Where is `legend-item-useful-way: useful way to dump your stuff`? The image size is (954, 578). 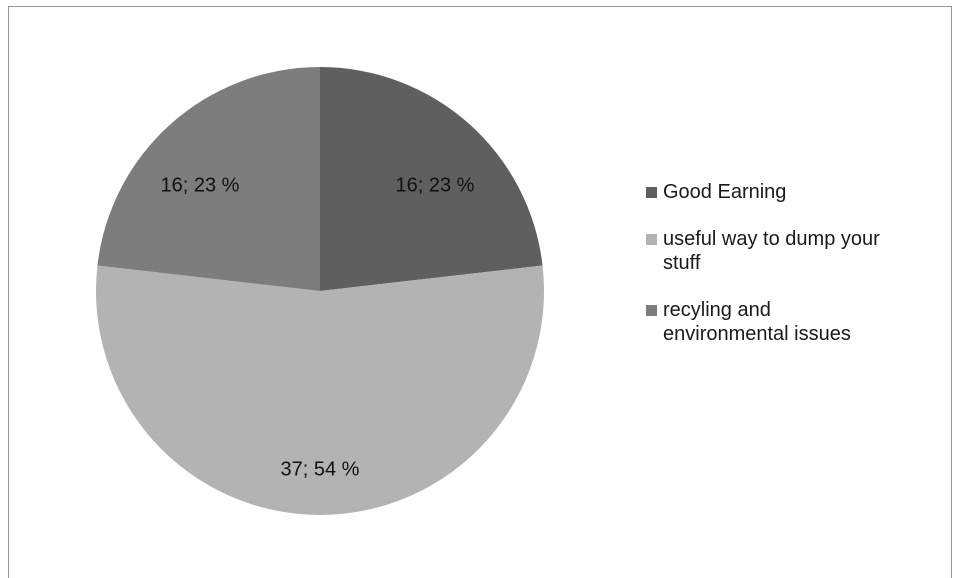
legend-item-useful-way: useful way to dump your stuff is located at coordinates (796, 251).